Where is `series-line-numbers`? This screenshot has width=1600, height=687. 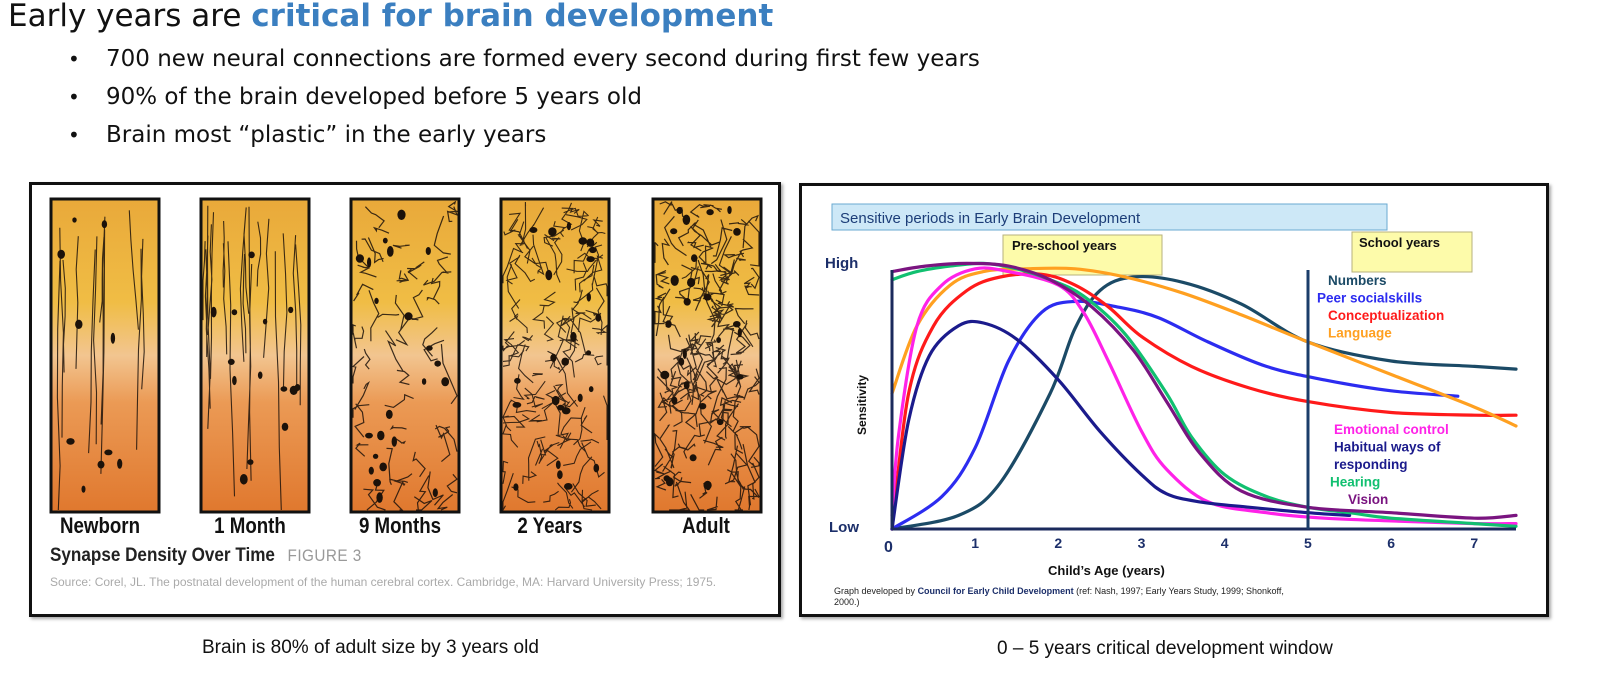 series-line-numbers is located at coordinates (1204, 403).